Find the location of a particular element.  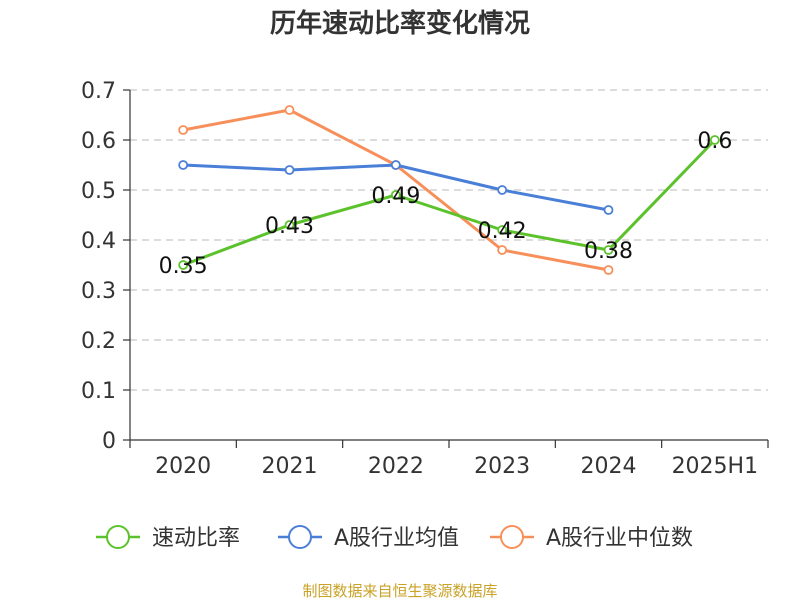

data-label: 0.42 is located at coordinates (502, 231).